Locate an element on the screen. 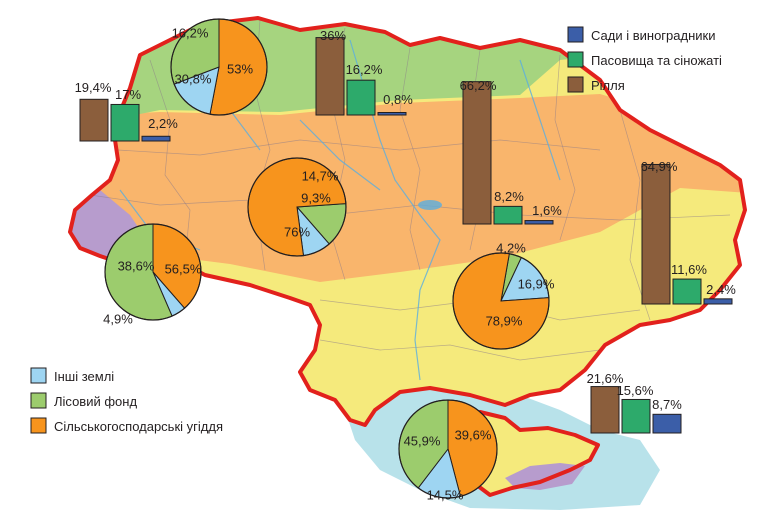  legend-item-forest: Лісовий фонд is located at coordinates (83, 400).